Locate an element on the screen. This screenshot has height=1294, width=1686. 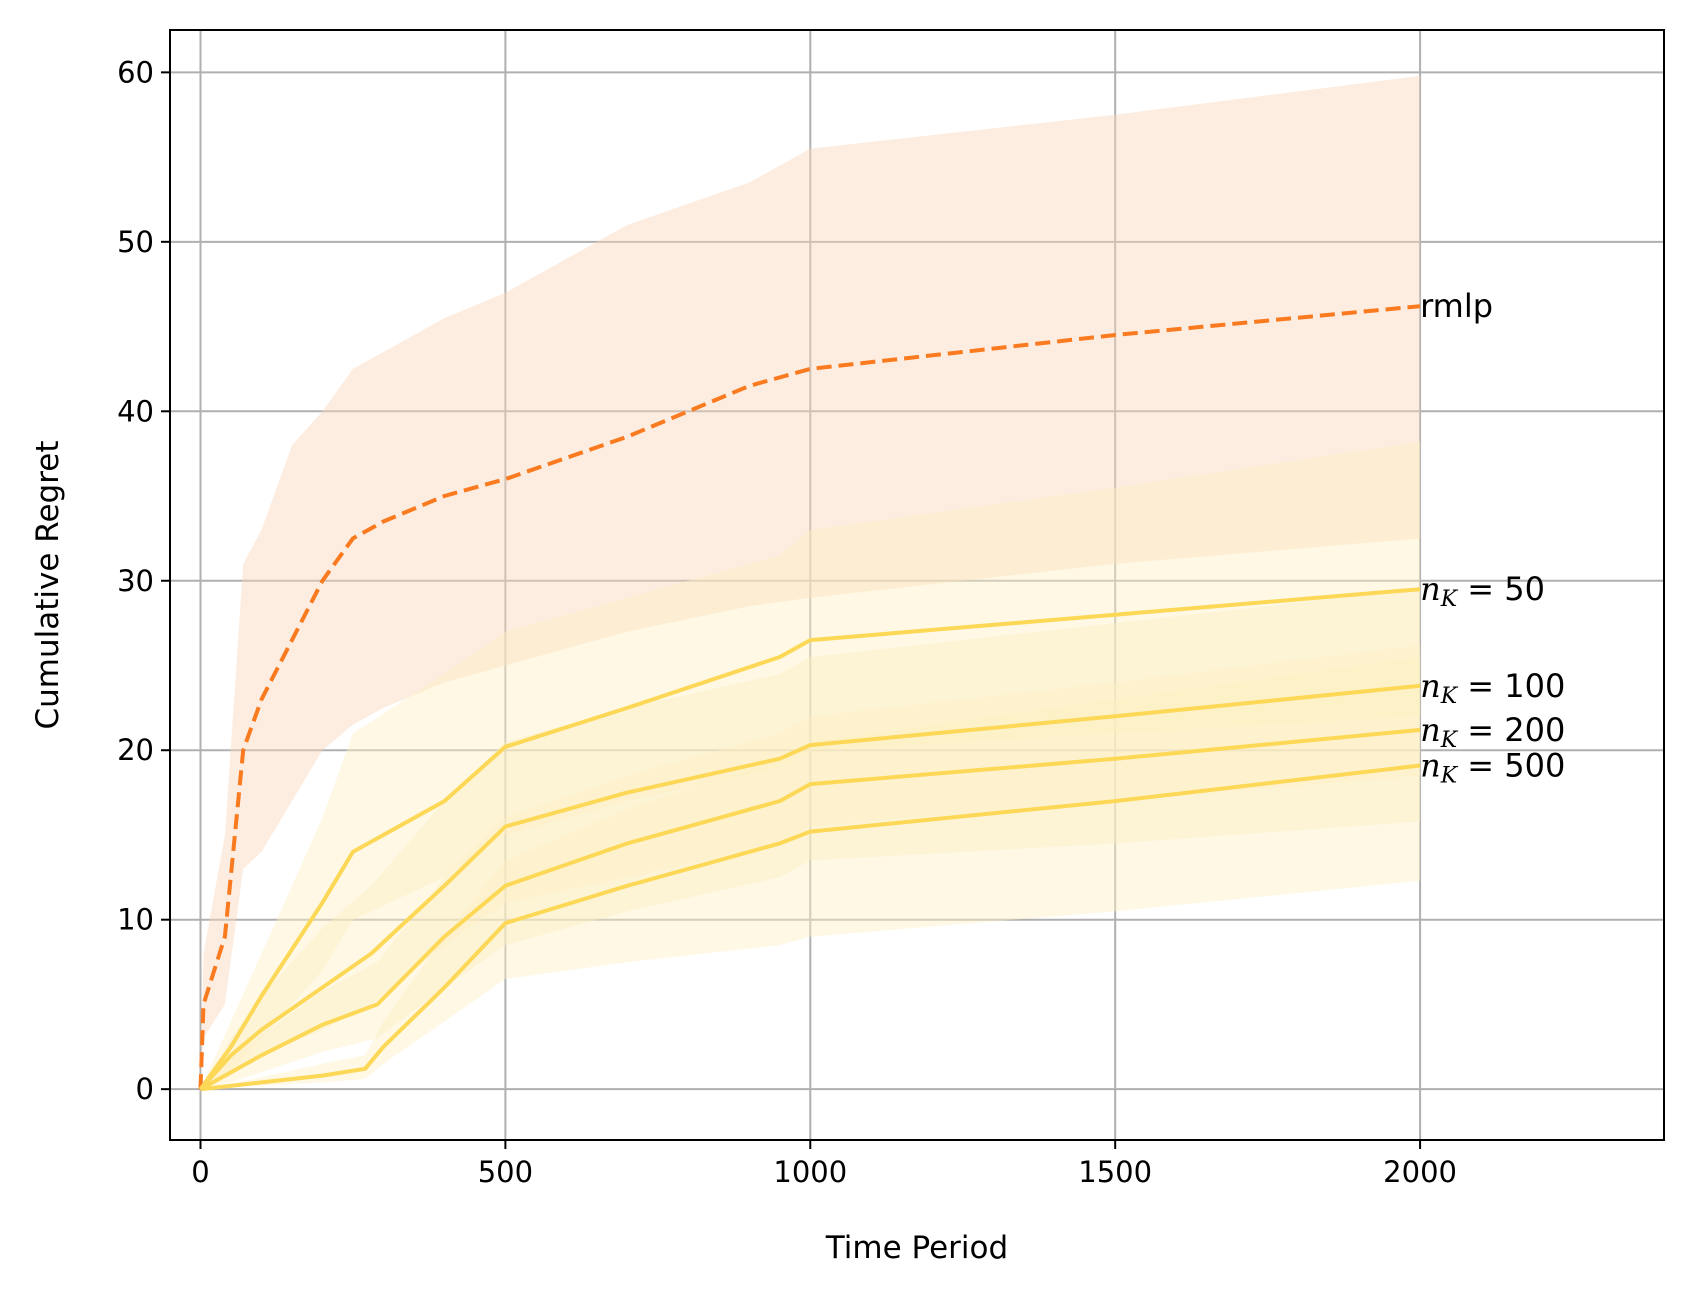
y-tick-label: 20 is located at coordinates (135, 750).